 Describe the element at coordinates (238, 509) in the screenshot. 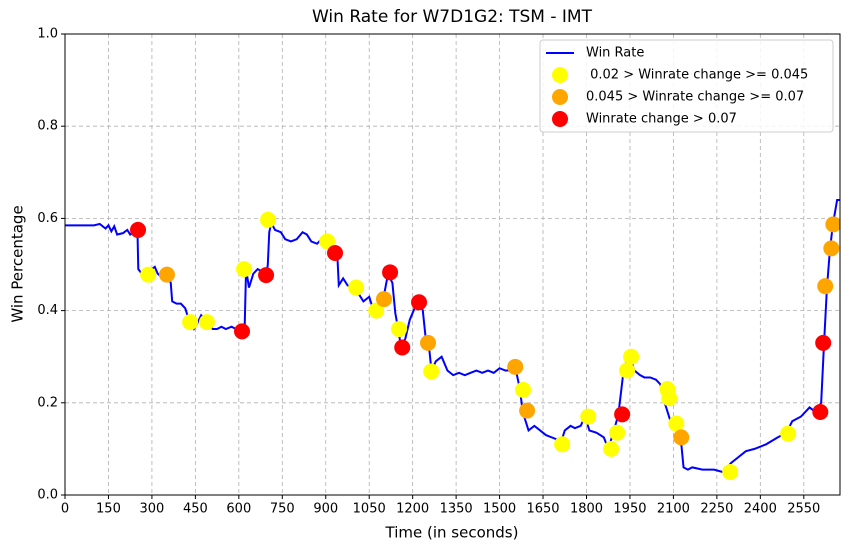

I see `x-tick-label: 600` at that location.